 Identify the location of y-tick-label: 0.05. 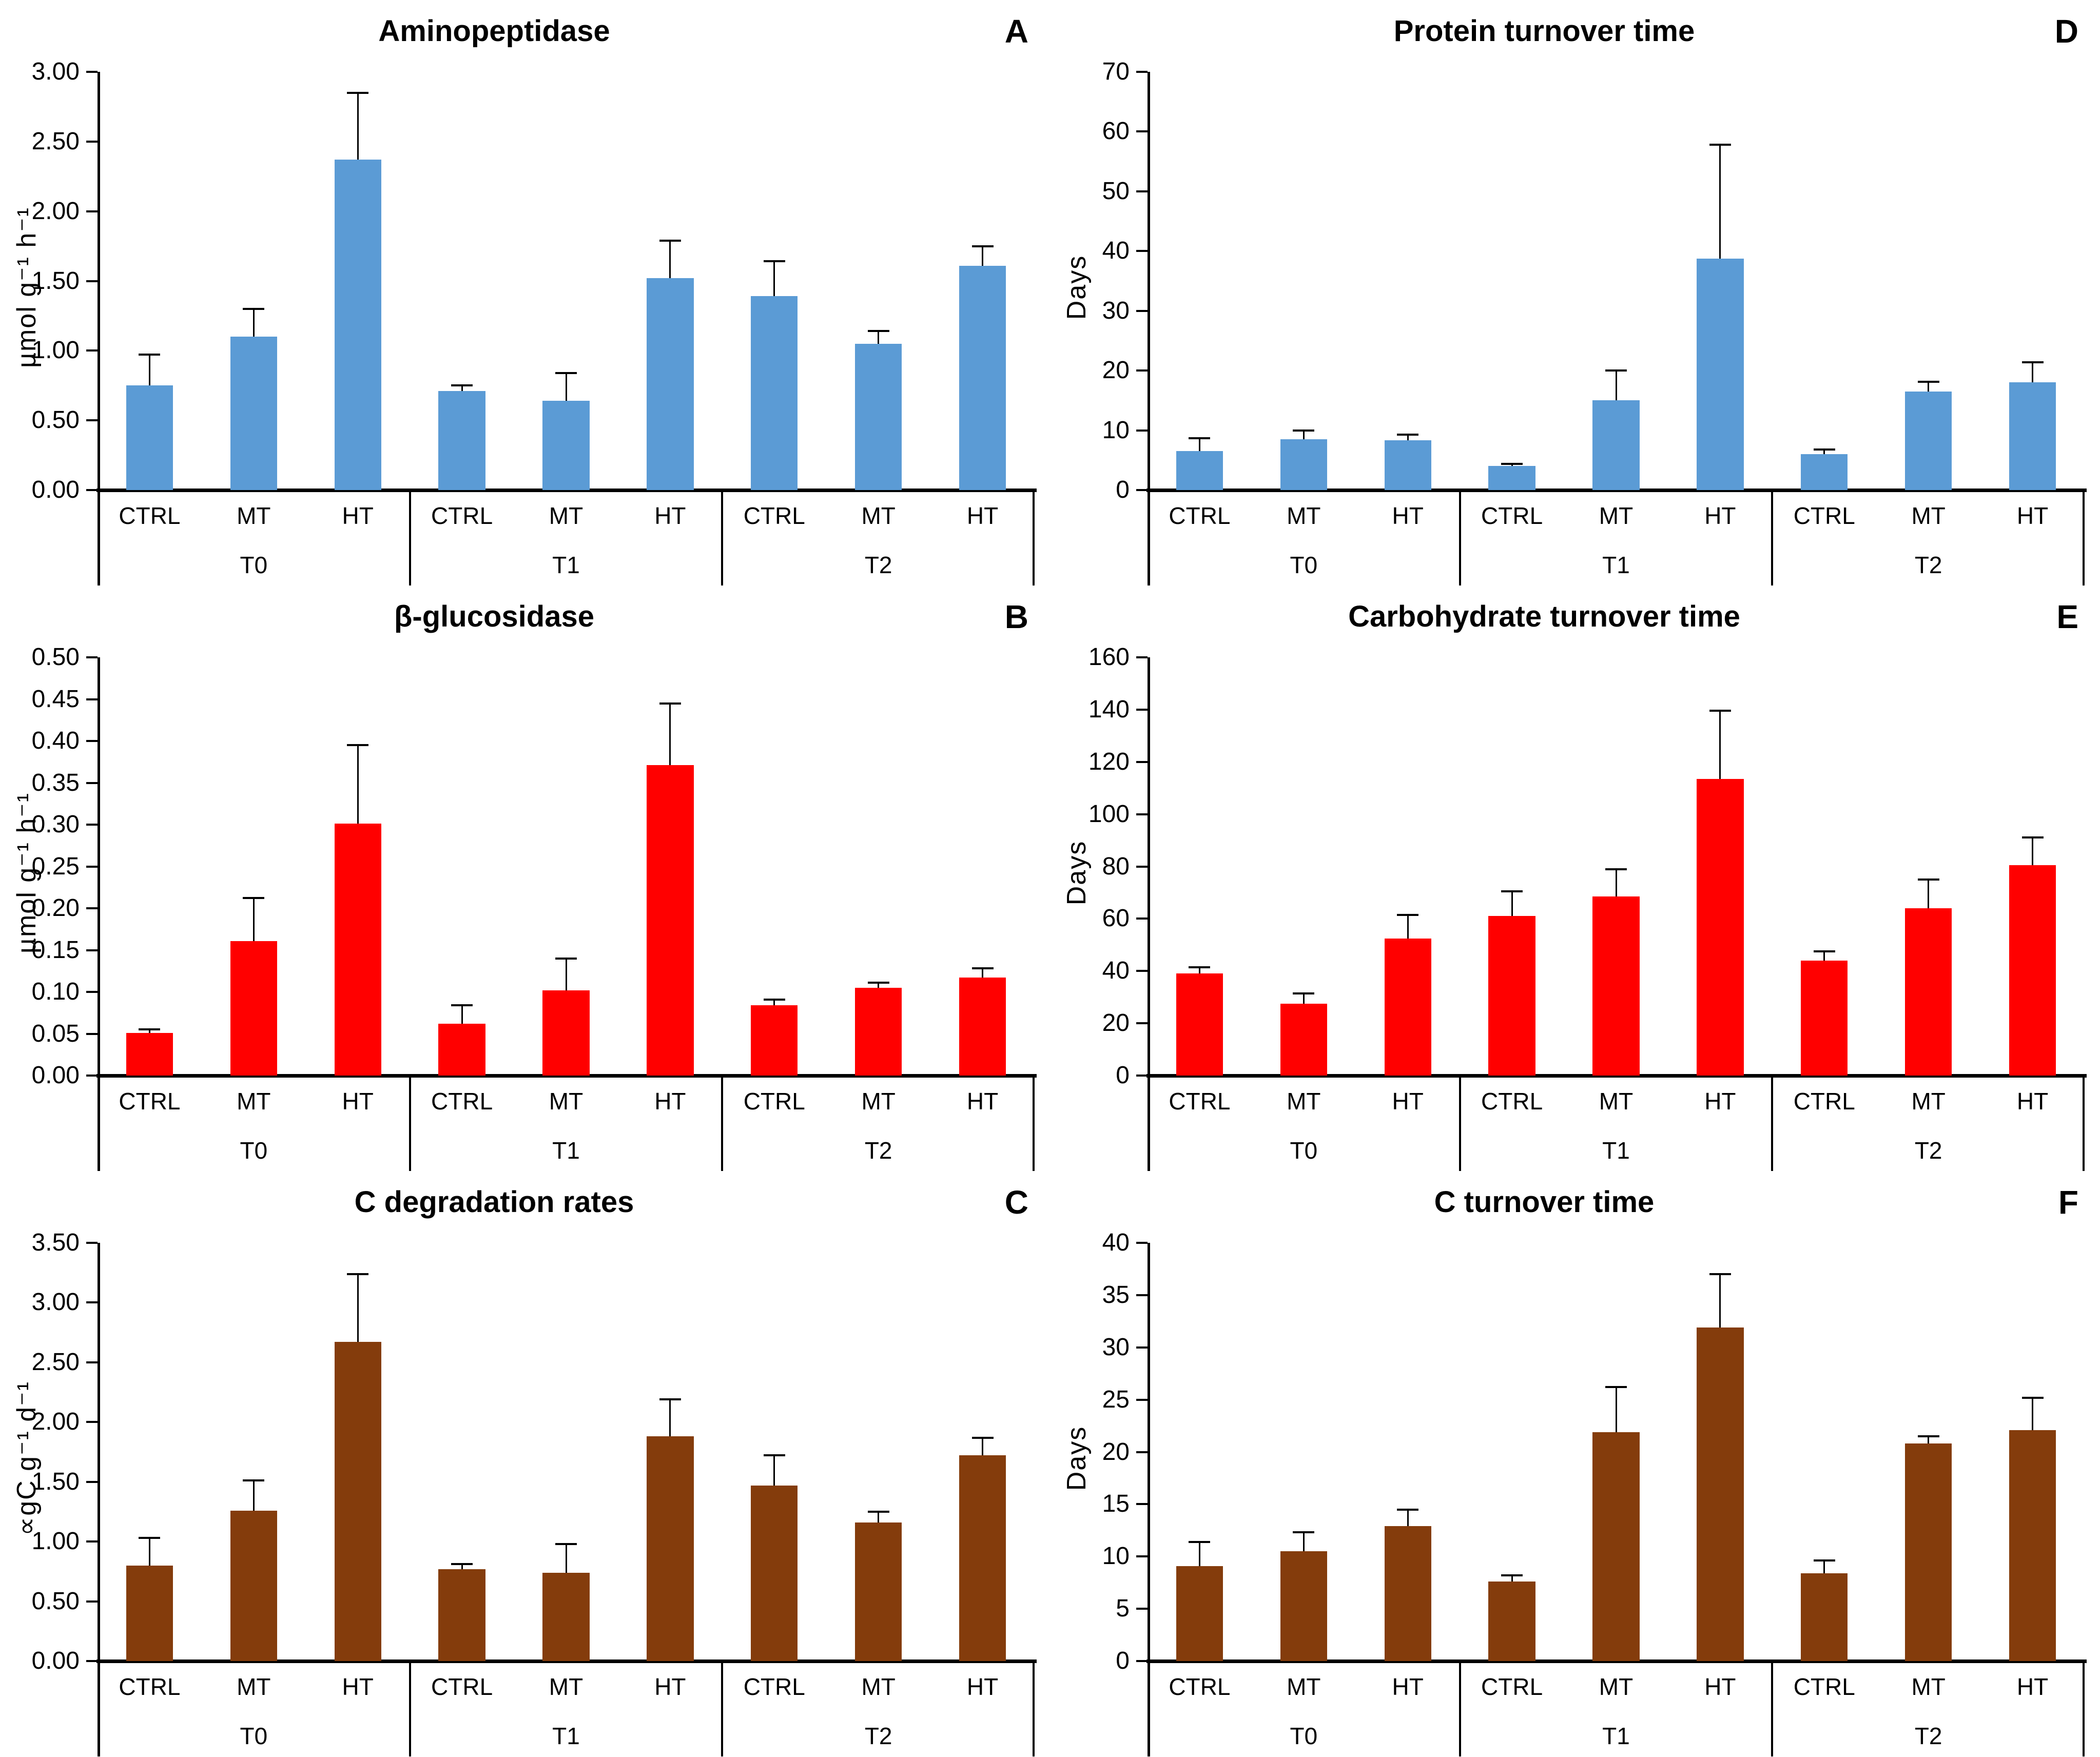
(55, 1033).